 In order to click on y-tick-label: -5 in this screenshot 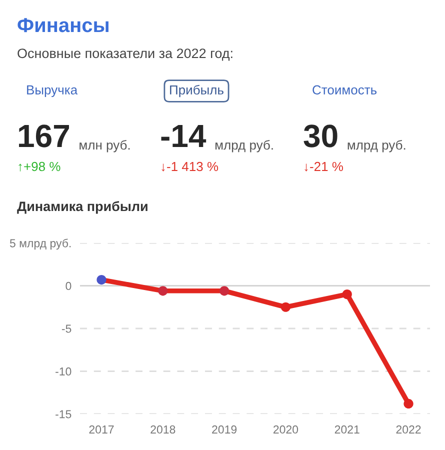, I will do `click(67, 328)`.